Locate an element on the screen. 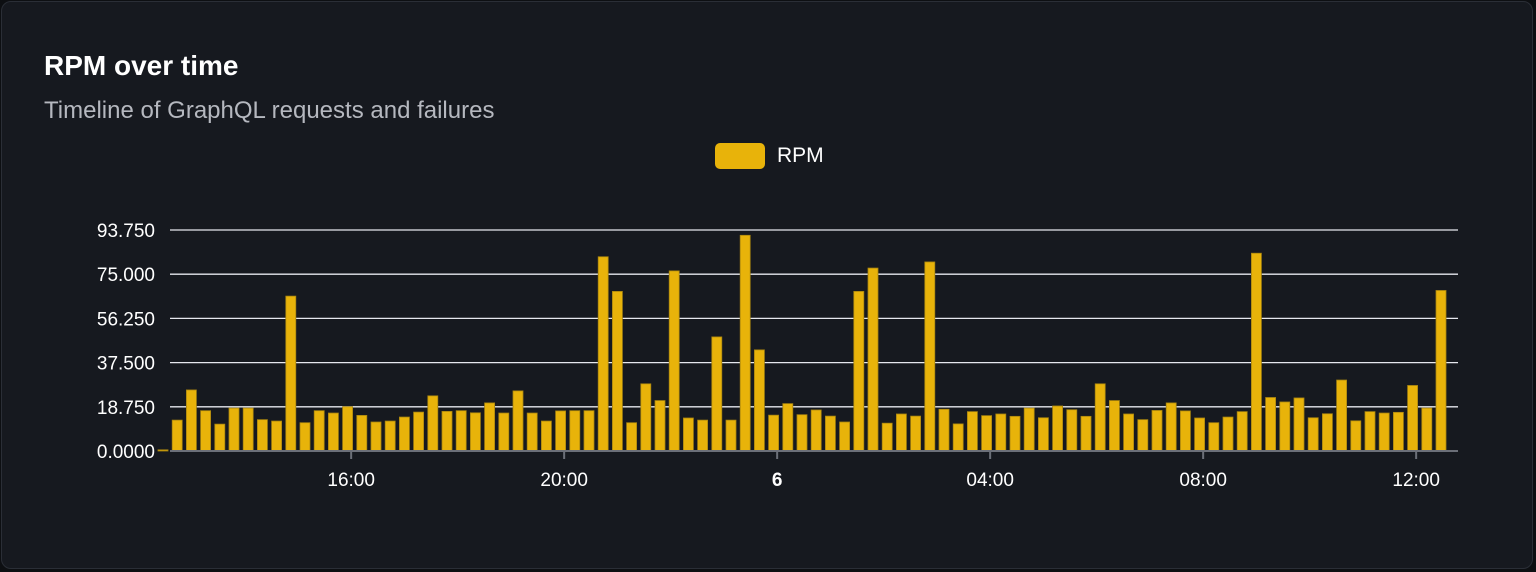 The width and height of the screenshot is (1536, 572). bar-03:08 is located at coordinates (944, 430).